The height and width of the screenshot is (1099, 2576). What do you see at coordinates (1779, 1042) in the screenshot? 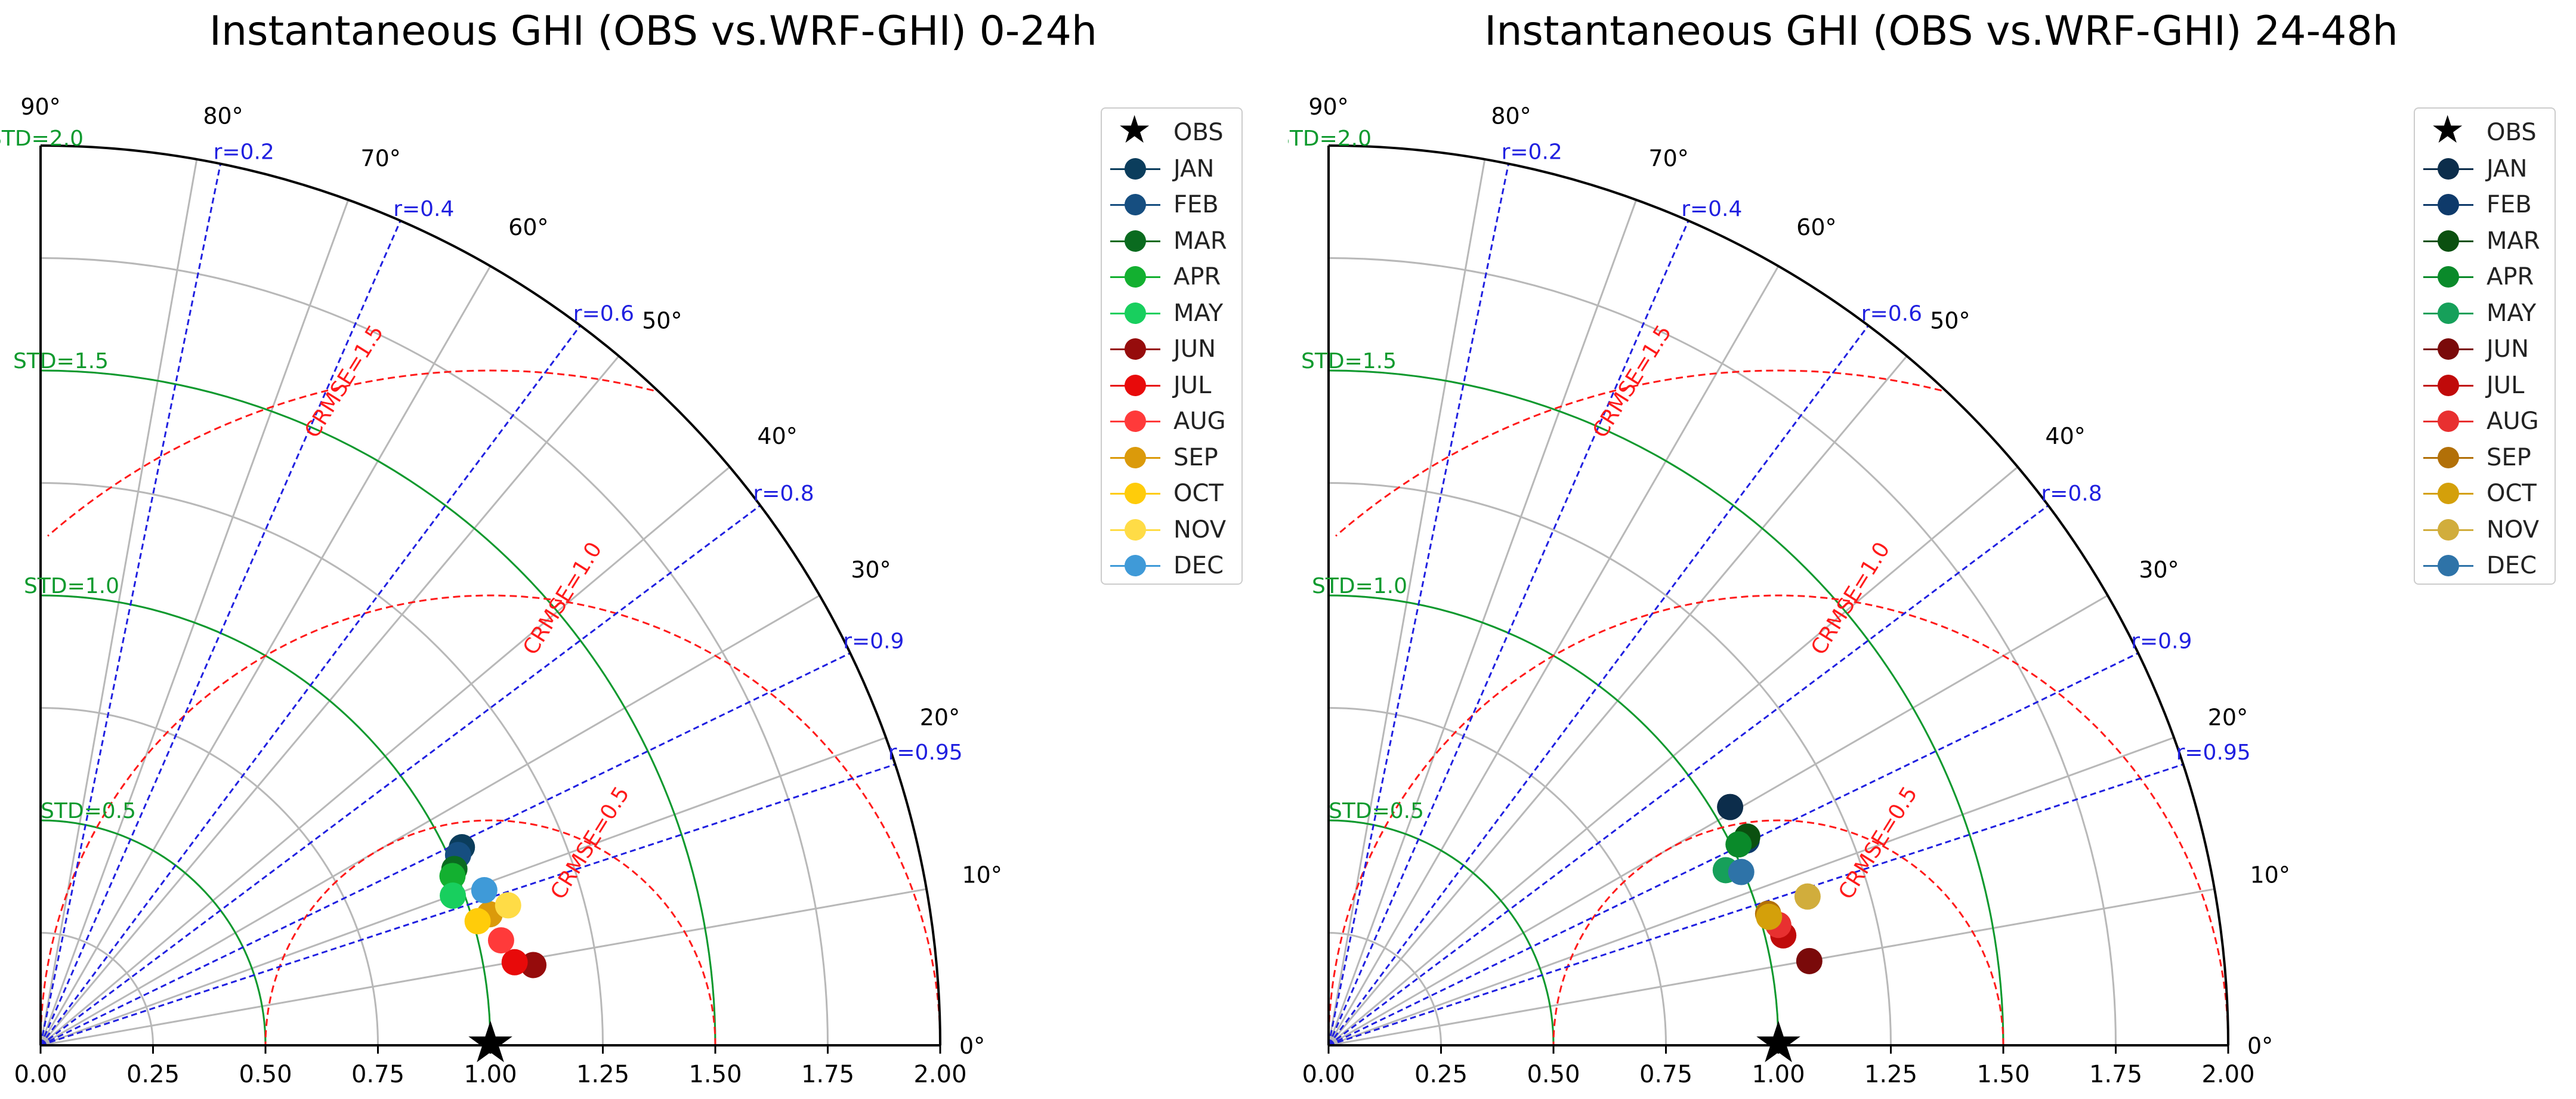
I see `obs-star: ★` at bounding box center [1779, 1042].